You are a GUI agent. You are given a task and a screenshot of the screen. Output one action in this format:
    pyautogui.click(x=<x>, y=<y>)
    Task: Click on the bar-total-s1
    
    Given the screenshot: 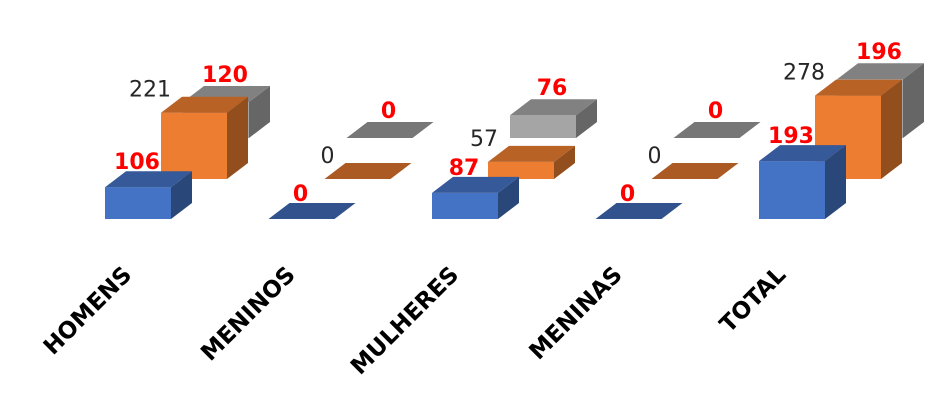 What is the action you would take?
    pyautogui.click(x=802, y=182)
    